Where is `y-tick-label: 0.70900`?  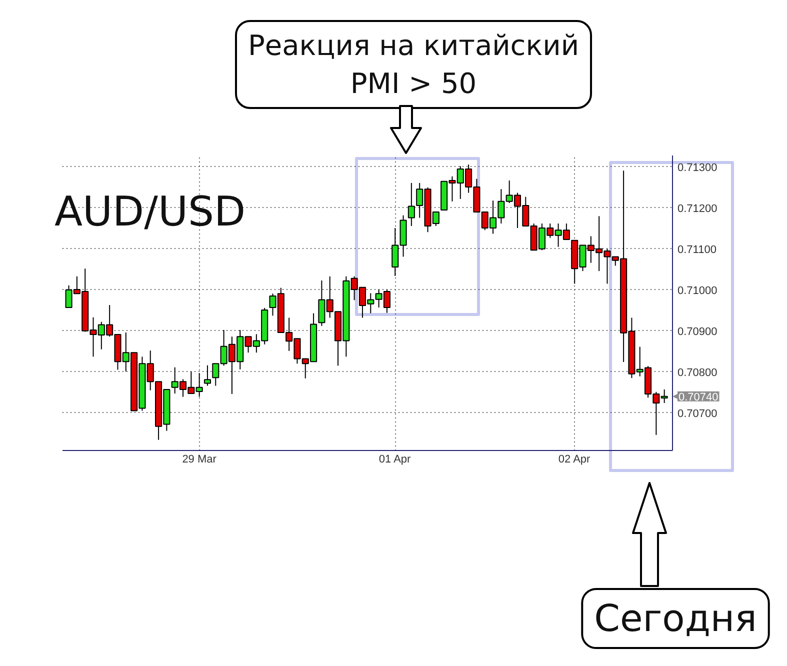
y-tick-label: 0.70900 is located at coordinates (698, 332).